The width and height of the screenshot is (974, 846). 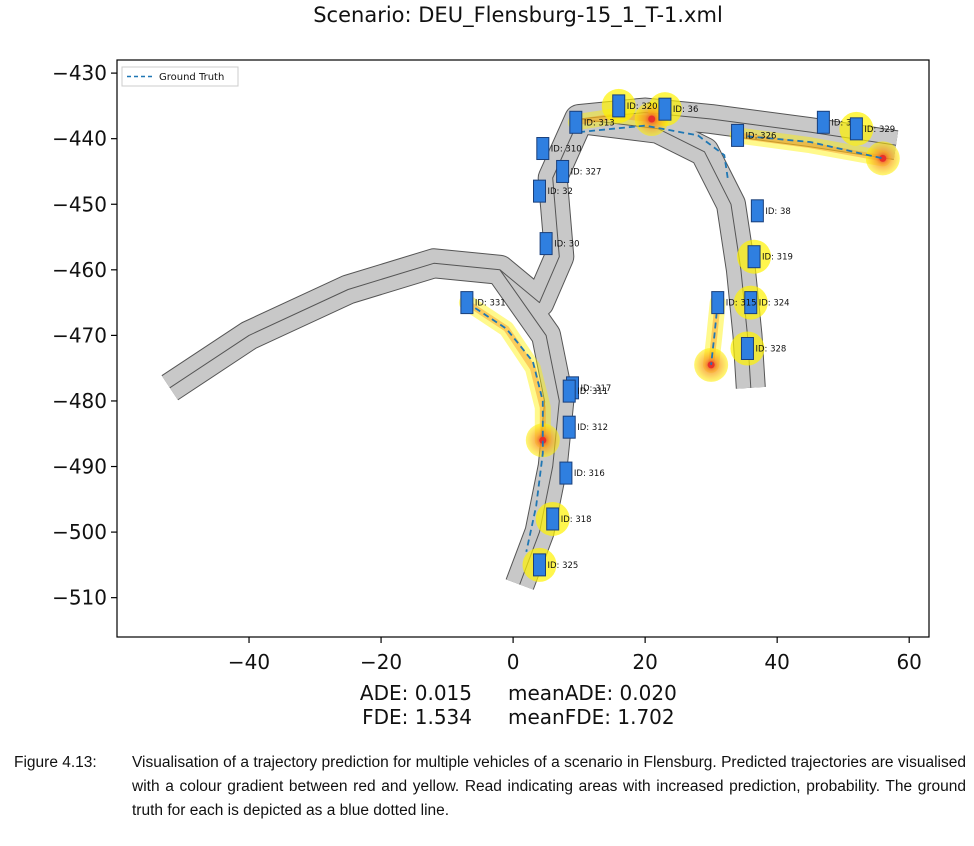 I want to click on y-tick-label: −430, so click(x=79, y=73).